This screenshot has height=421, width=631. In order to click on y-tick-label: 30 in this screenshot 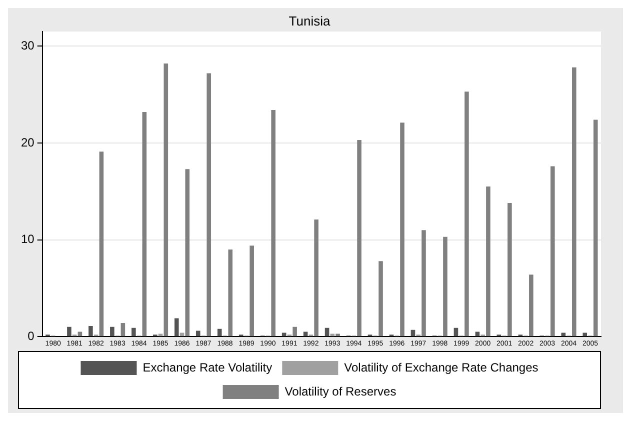, I will do `click(27, 45)`.